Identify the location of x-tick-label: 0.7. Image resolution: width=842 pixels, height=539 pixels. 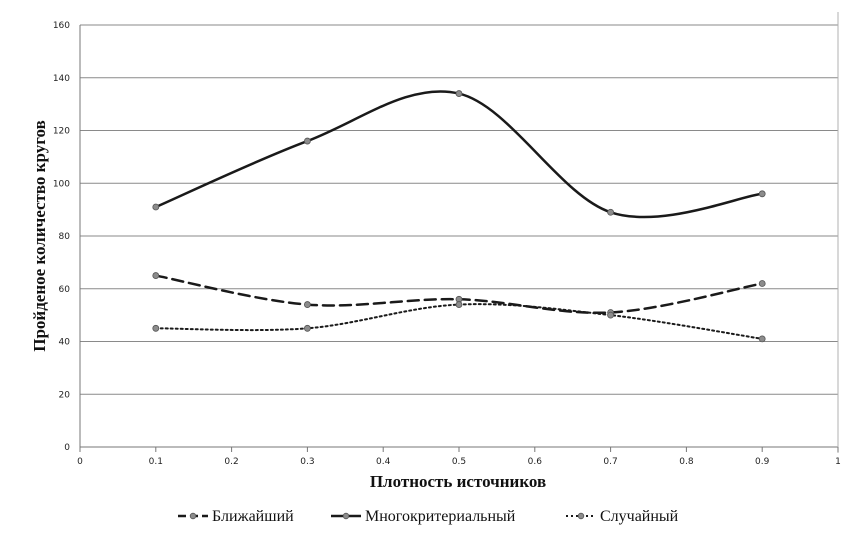
(610, 462).